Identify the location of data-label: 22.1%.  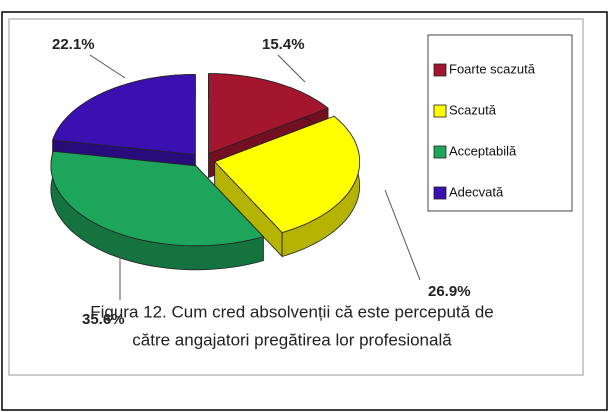
(73, 44).